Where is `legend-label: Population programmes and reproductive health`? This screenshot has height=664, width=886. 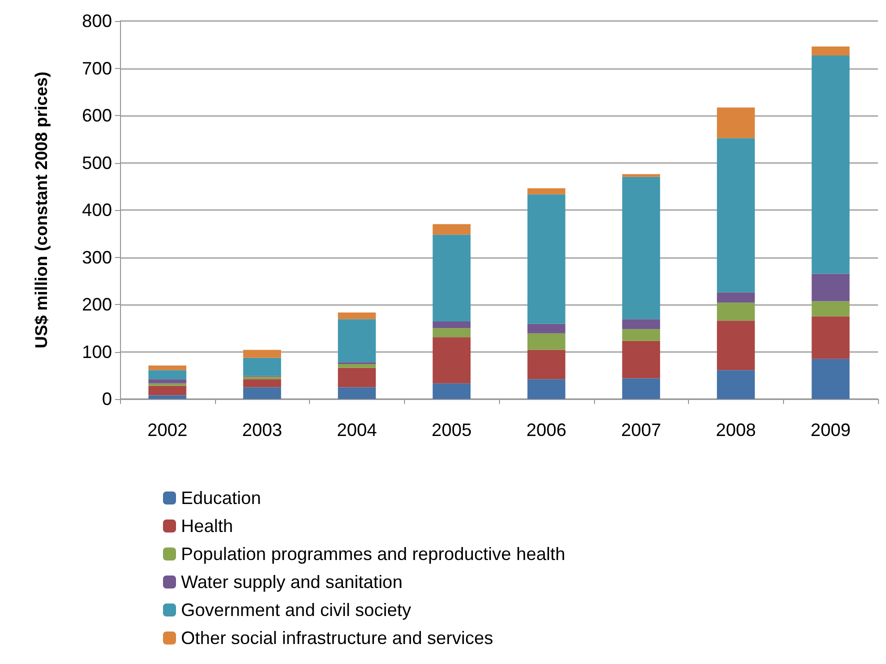
legend-label: Population programmes and reproductive health is located at coordinates (373, 554).